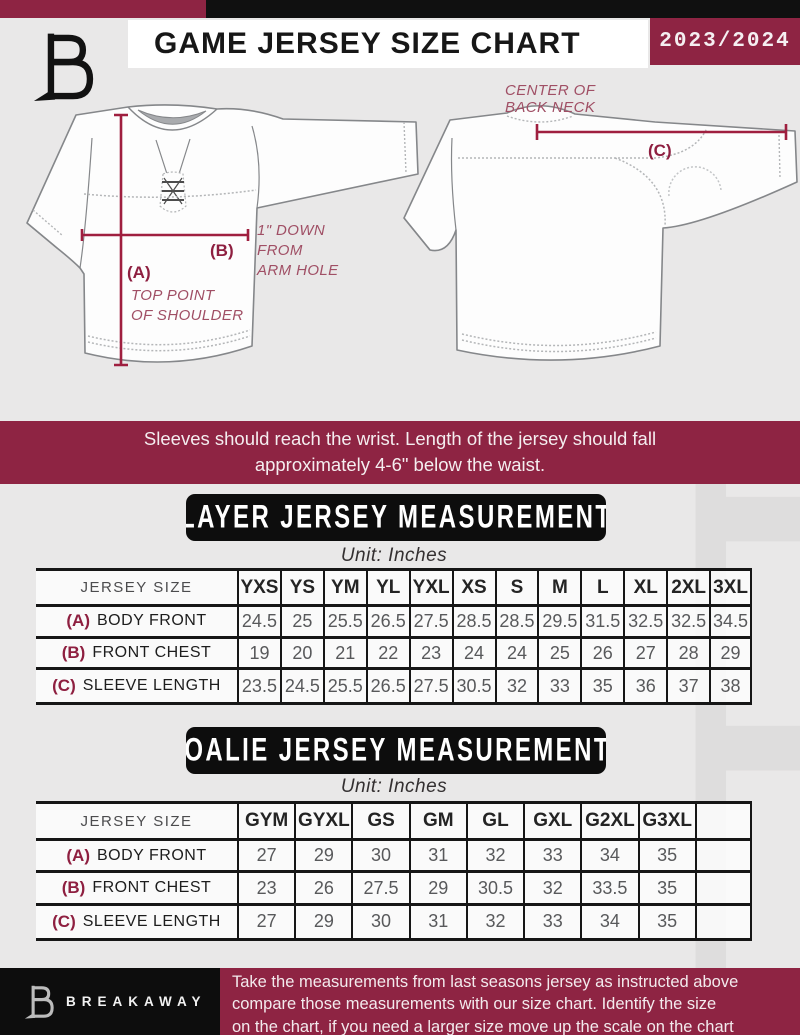  I want to click on column-header-label: GYXL, so click(323, 820).